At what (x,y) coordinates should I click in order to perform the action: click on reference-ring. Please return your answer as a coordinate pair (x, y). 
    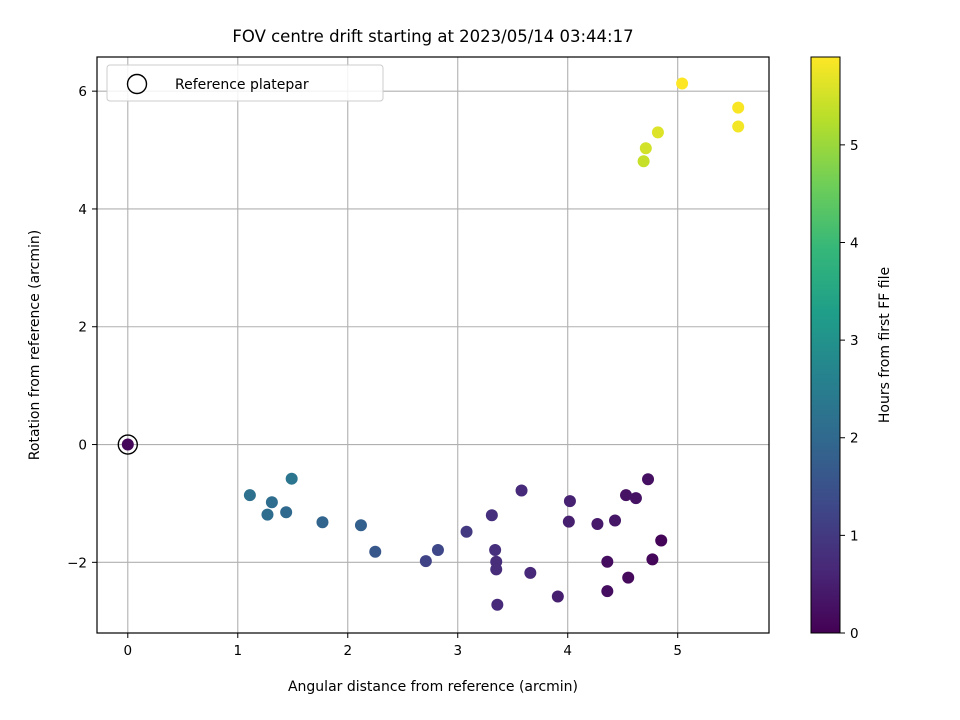
    Looking at the image, I should click on (127, 444).